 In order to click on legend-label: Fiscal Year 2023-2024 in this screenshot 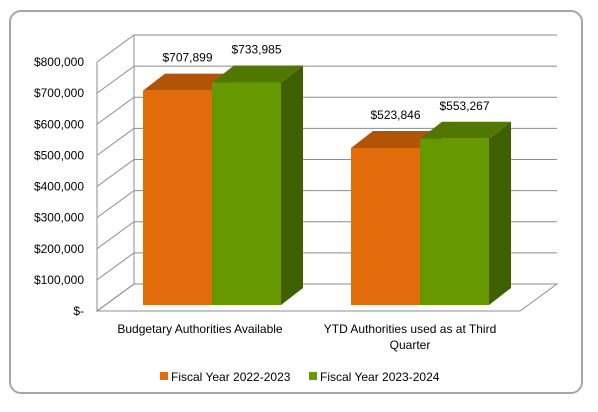, I will do `click(380, 377)`.